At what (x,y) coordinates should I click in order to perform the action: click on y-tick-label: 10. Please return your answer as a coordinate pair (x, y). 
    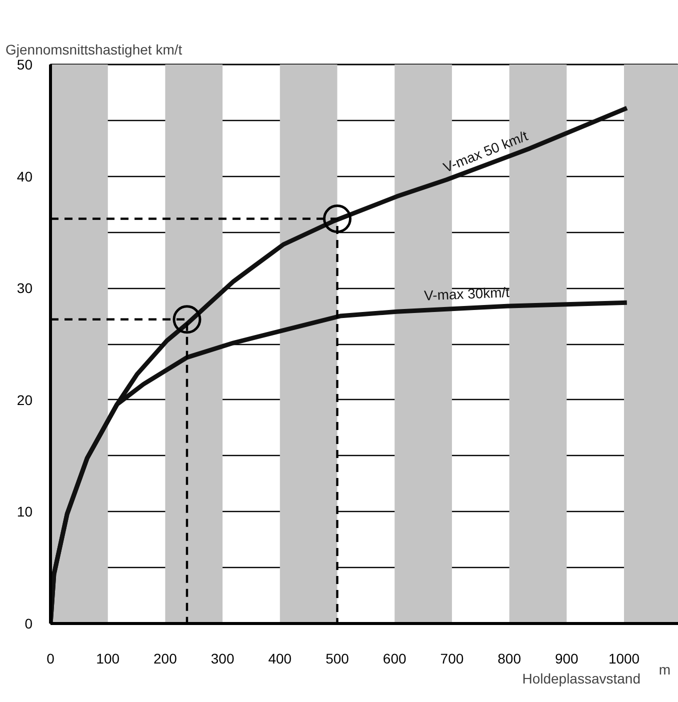
    Looking at the image, I should click on (24, 512).